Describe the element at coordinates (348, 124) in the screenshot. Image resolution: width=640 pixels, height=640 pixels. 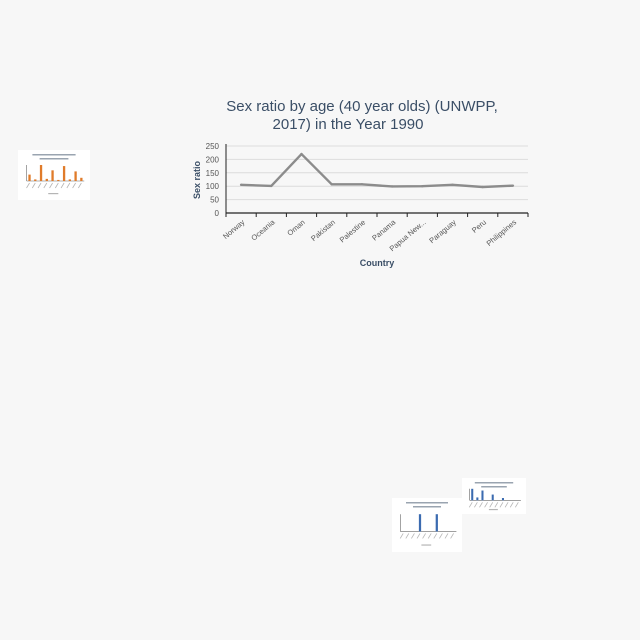
I see `chart-title-line-2: 2017) in the Year 1990` at that location.